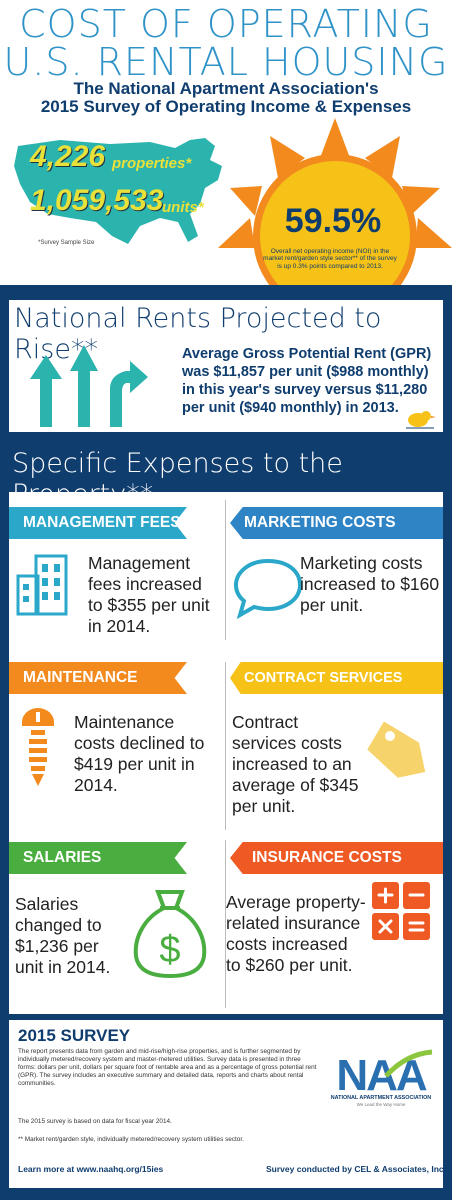 This screenshot has height=1200, width=452. What do you see at coordinates (68, 156) in the screenshot?
I see `properties-value: 4,226` at bounding box center [68, 156].